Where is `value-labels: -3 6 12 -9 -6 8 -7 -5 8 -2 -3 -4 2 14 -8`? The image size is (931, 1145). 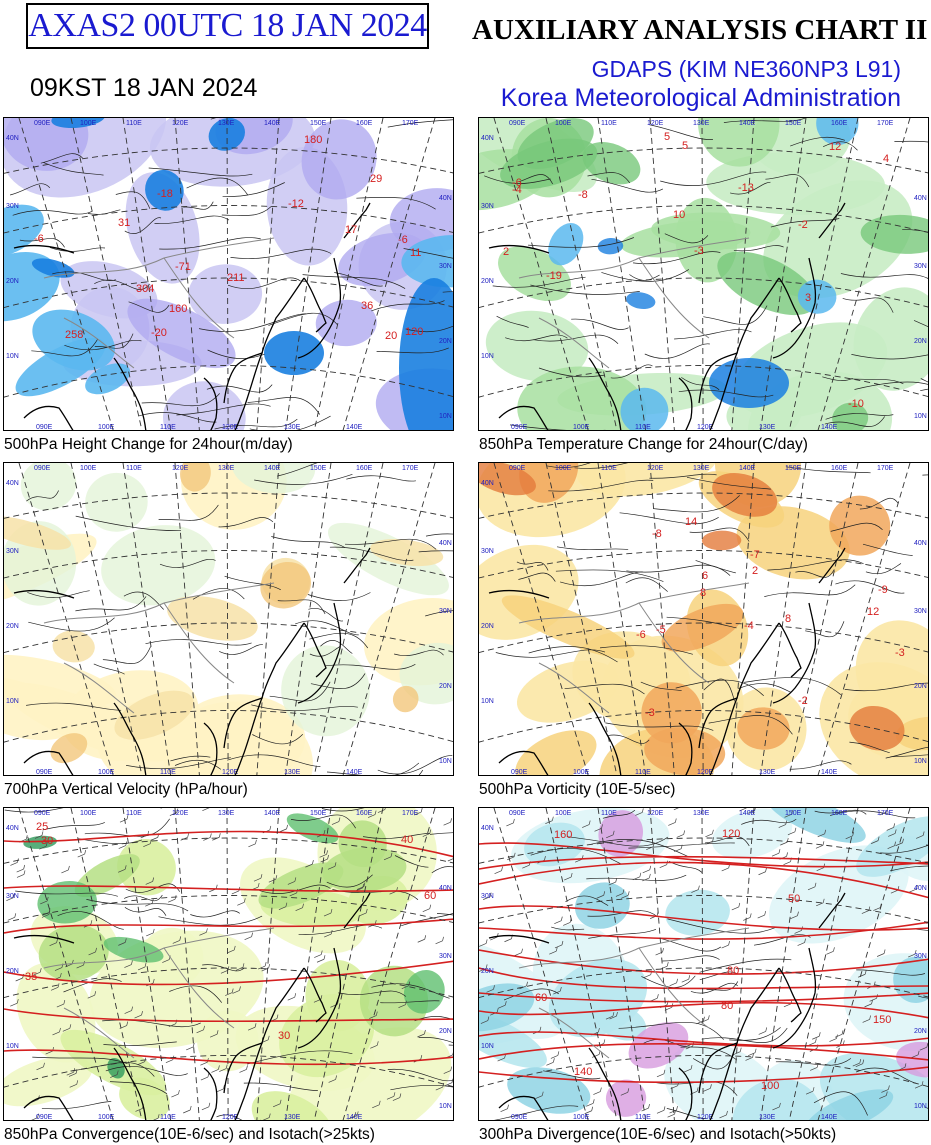
value-labels: -3 6 12 -9 -6 8 -7 -5 8 -2 -3 -4 2 14 -8 is located at coordinates (770, 617).